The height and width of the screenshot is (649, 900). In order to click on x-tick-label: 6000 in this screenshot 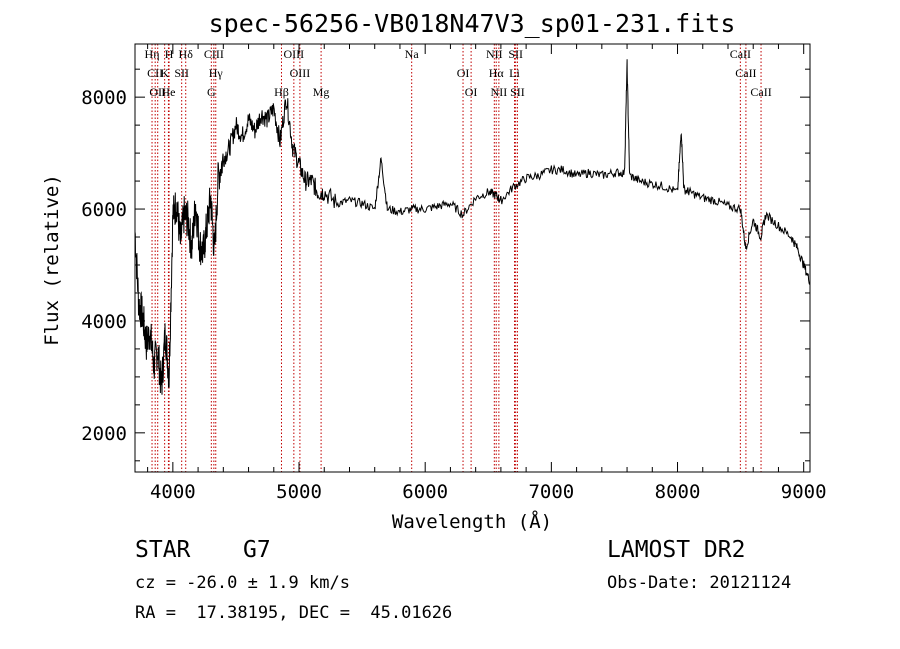, I will do `click(425, 492)`.